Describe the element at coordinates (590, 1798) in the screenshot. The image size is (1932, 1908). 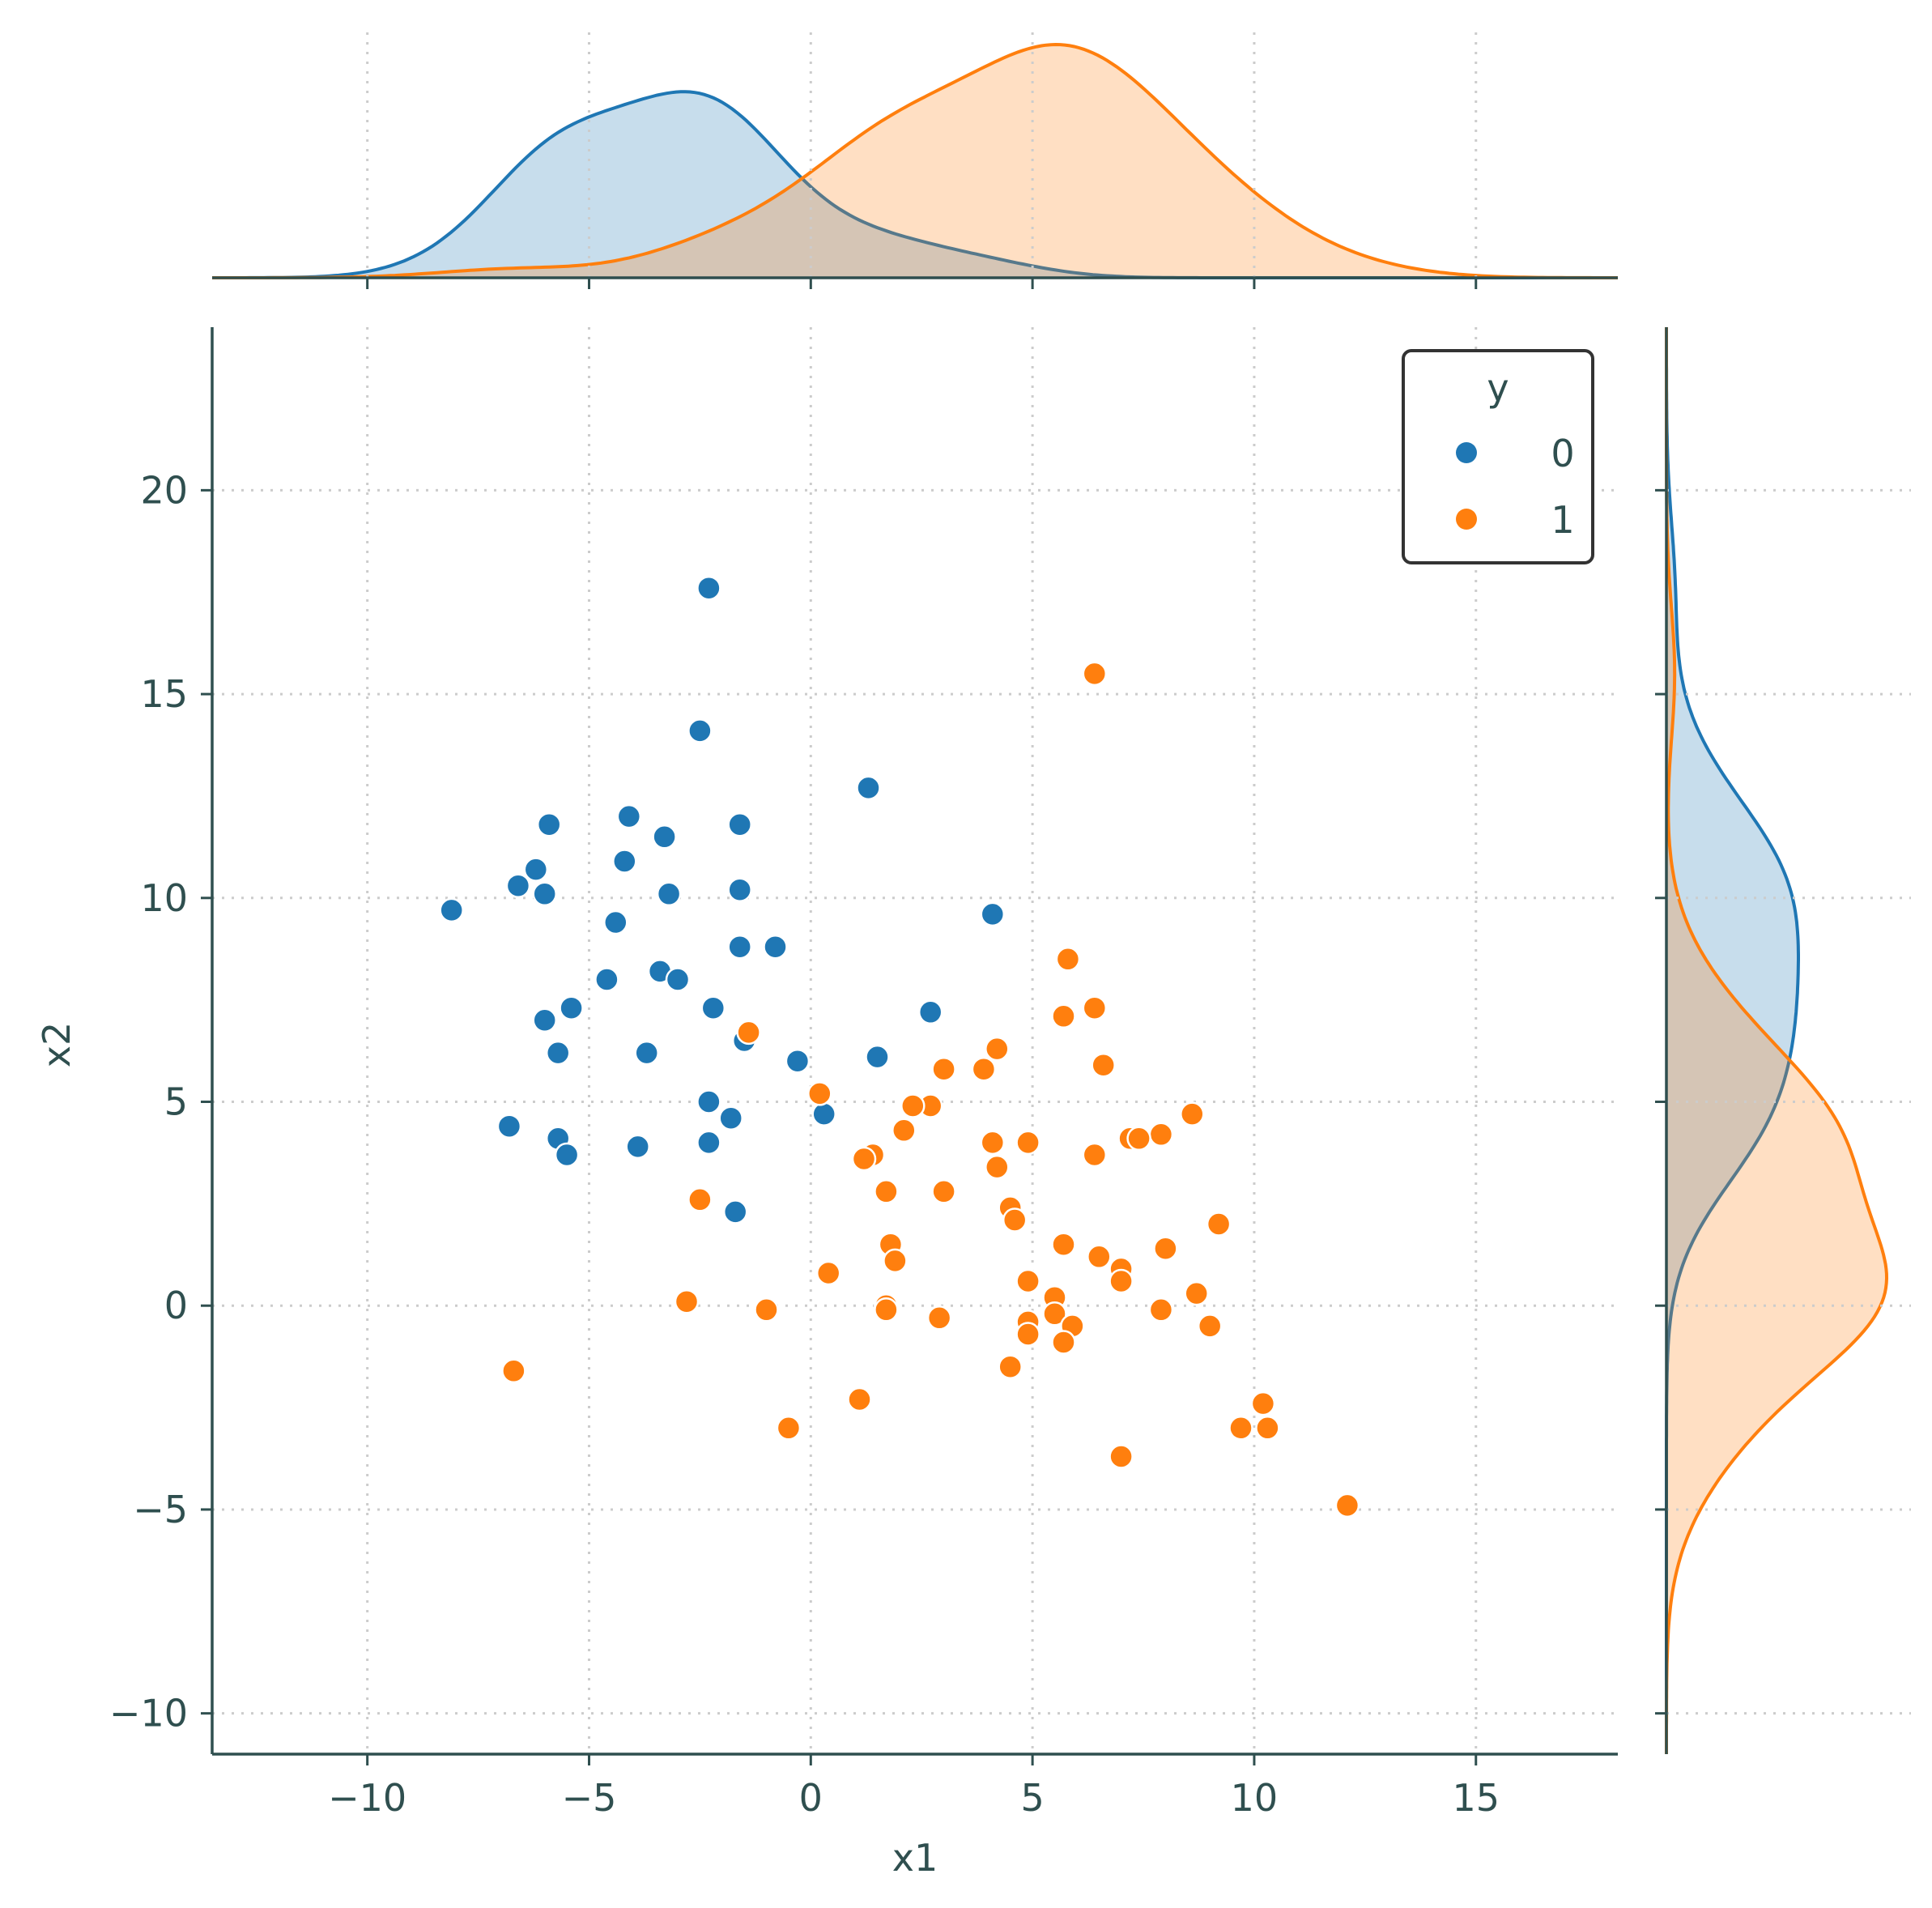
I see `x-tick-label: −5` at that location.